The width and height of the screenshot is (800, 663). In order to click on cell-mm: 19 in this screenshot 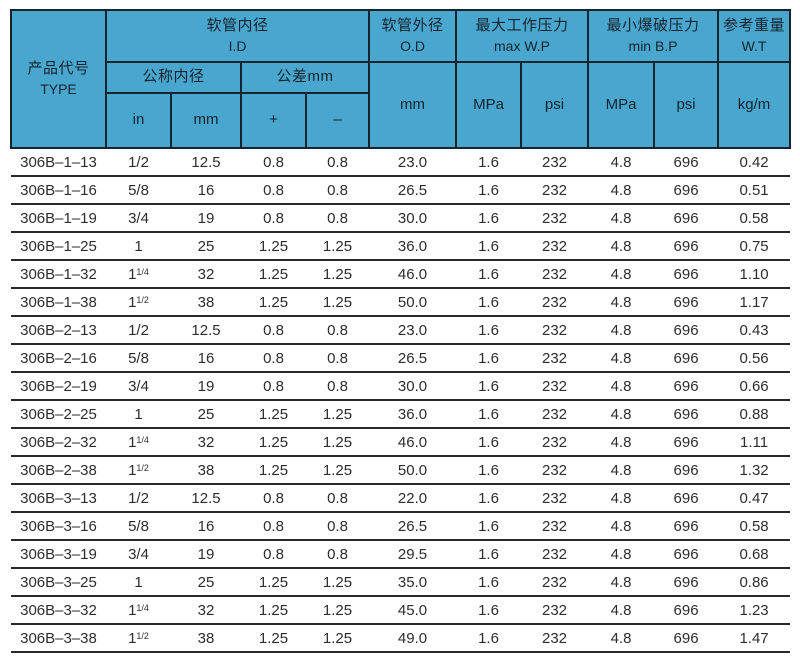, I will do `click(206, 554)`.